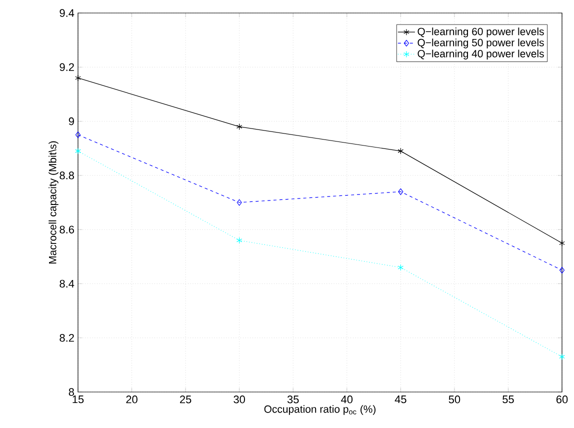  Describe the element at coordinates (71, 121) in the screenshot. I see `y-tick-label: 9` at that location.